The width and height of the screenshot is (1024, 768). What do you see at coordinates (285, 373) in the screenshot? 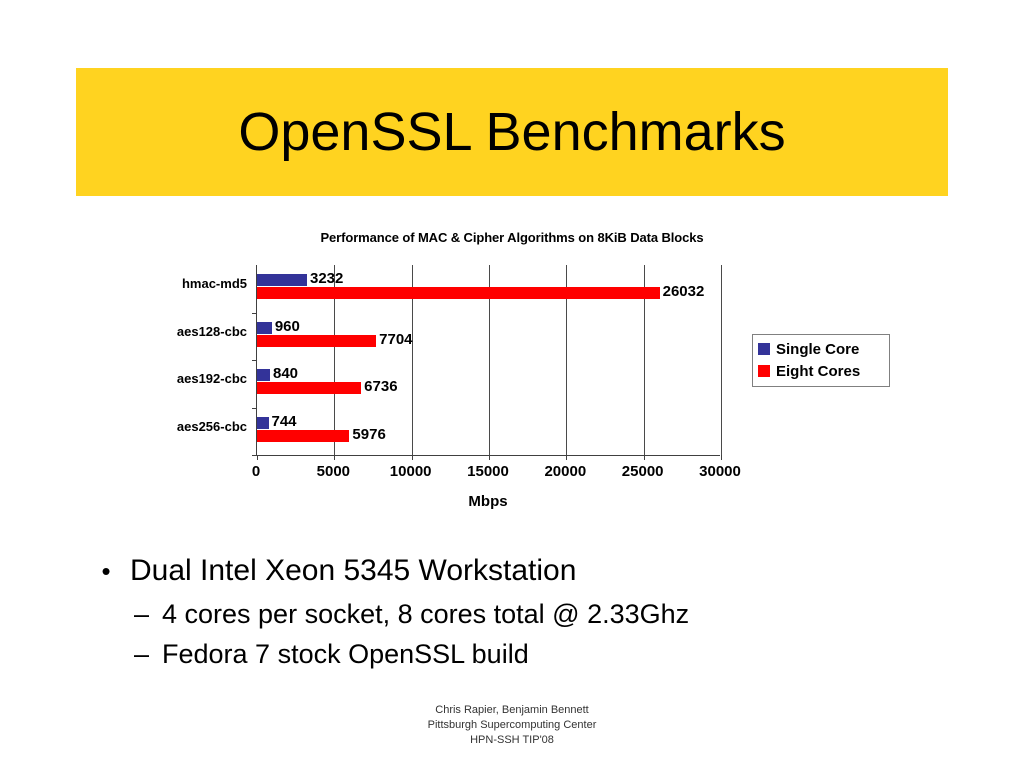
I see `chart-bar-value-label: 840` at bounding box center [285, 373].